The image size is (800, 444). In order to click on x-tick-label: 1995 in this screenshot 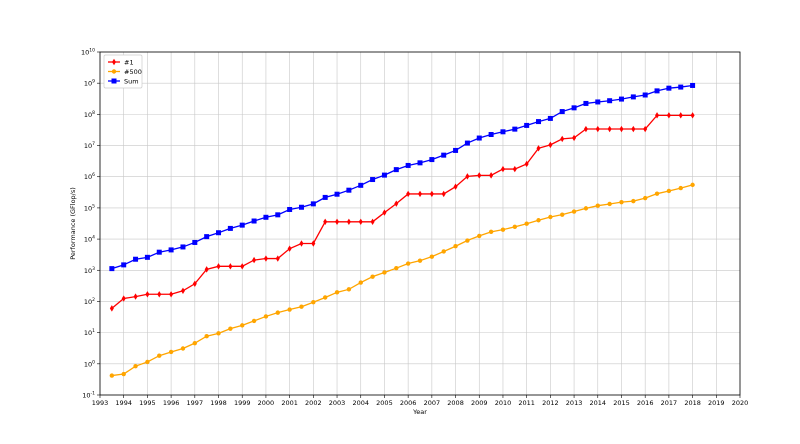, I will do `click(147, 403)`.